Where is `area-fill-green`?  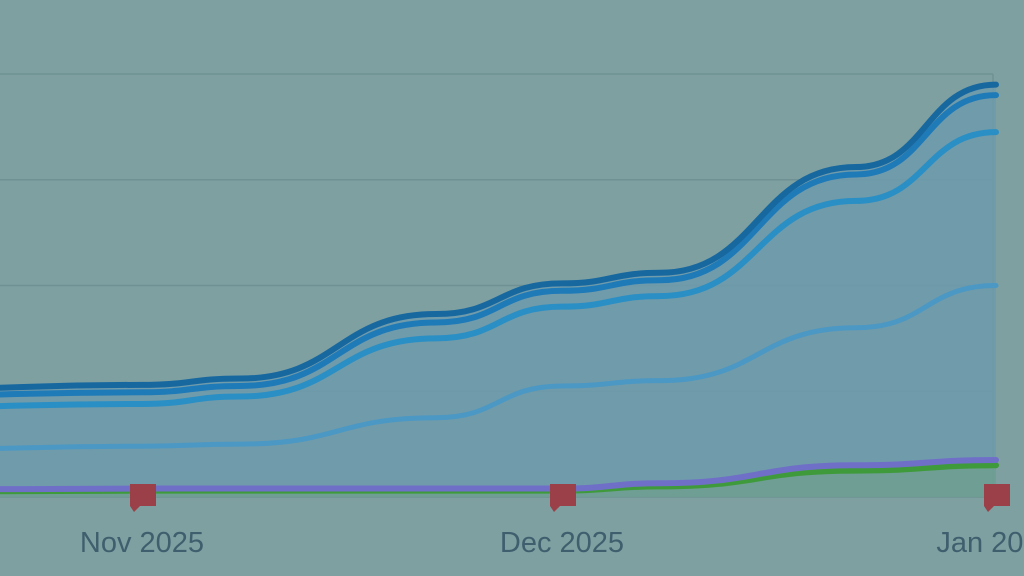 area-fill-green is located at coordinates (498, 481).